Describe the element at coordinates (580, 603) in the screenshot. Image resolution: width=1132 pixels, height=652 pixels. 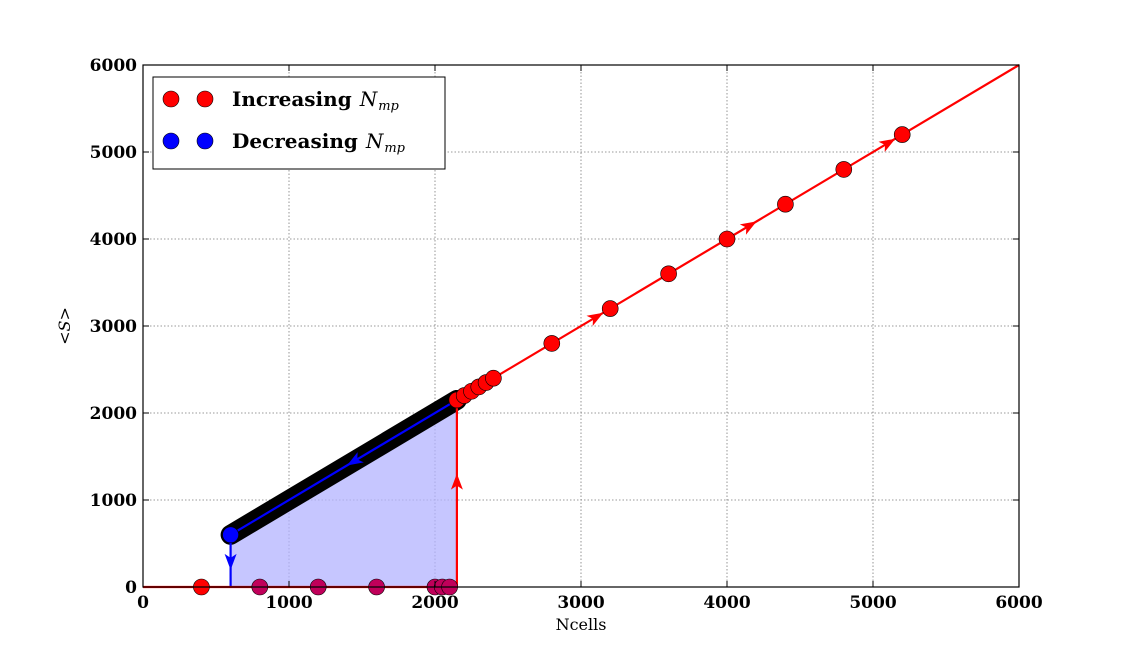
I see `x-tick-label: 3000` at that location.